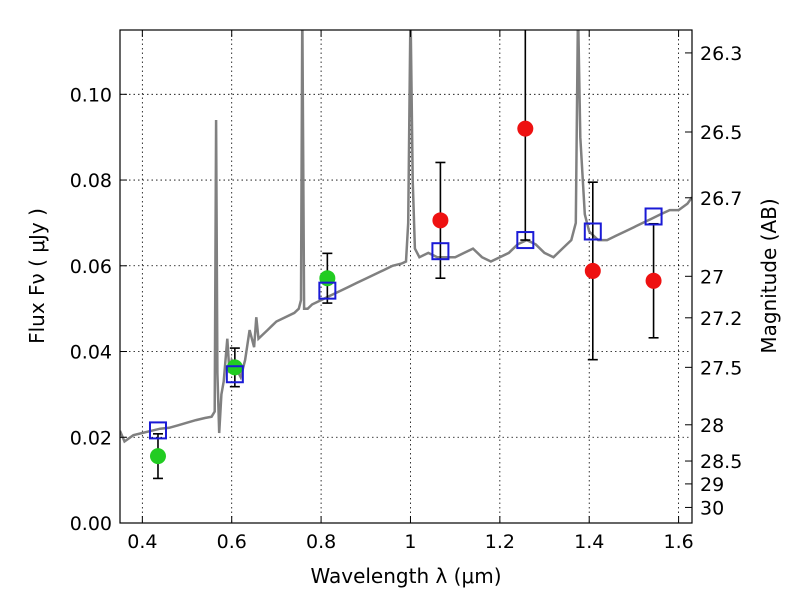 This screenshot has width=800, height=600. I want to click on y-tick-label: 0.06, so click(91, 267).